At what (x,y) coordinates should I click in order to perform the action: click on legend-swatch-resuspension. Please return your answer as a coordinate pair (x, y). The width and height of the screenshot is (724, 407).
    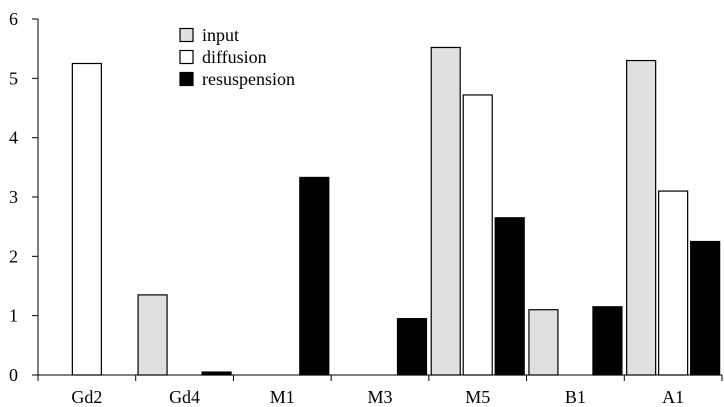
    Looking at the image, I should click on (186, 79).